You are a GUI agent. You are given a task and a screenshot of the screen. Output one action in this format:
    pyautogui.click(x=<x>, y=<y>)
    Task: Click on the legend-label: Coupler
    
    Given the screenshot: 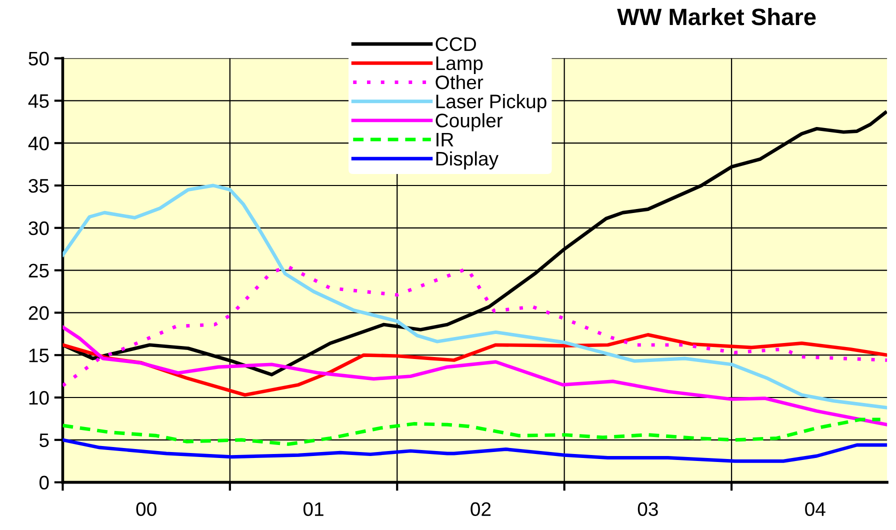 What is the action you would take?
    pyautogui.click(x=469, y=122)
    